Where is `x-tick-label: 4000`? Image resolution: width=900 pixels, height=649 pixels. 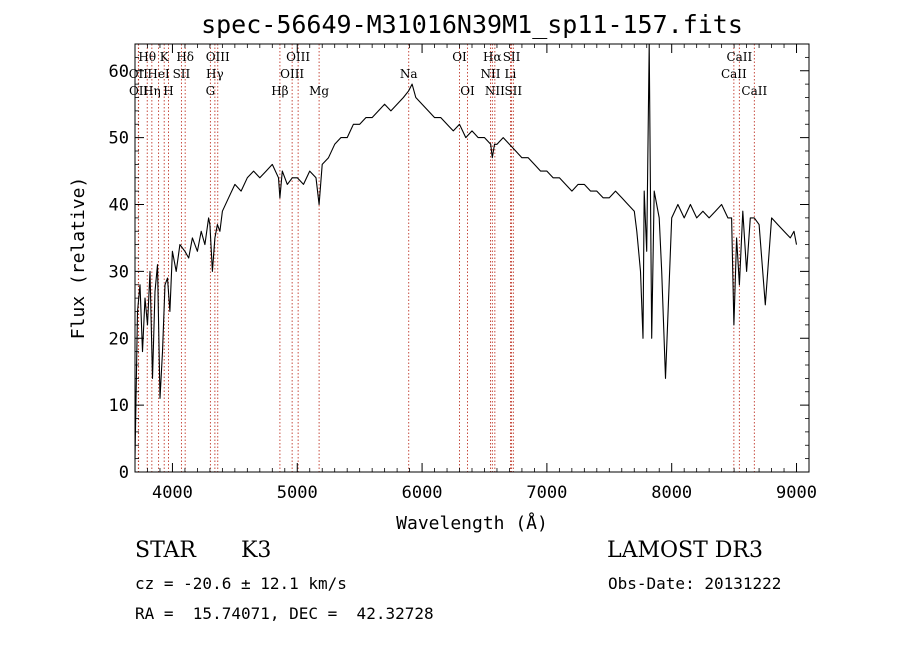
x-tick-label: 4000 is located at coordinates (172, 493).